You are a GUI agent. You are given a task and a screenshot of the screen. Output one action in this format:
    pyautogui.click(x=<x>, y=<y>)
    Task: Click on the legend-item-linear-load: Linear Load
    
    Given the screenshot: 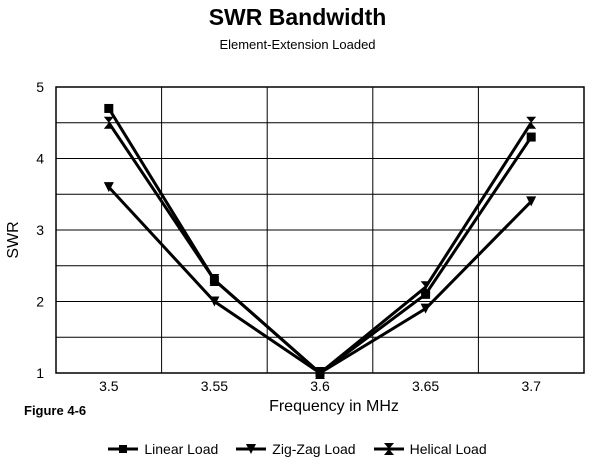 What is the action you would take?
    pyautogui.click(x=163, y=449)
    